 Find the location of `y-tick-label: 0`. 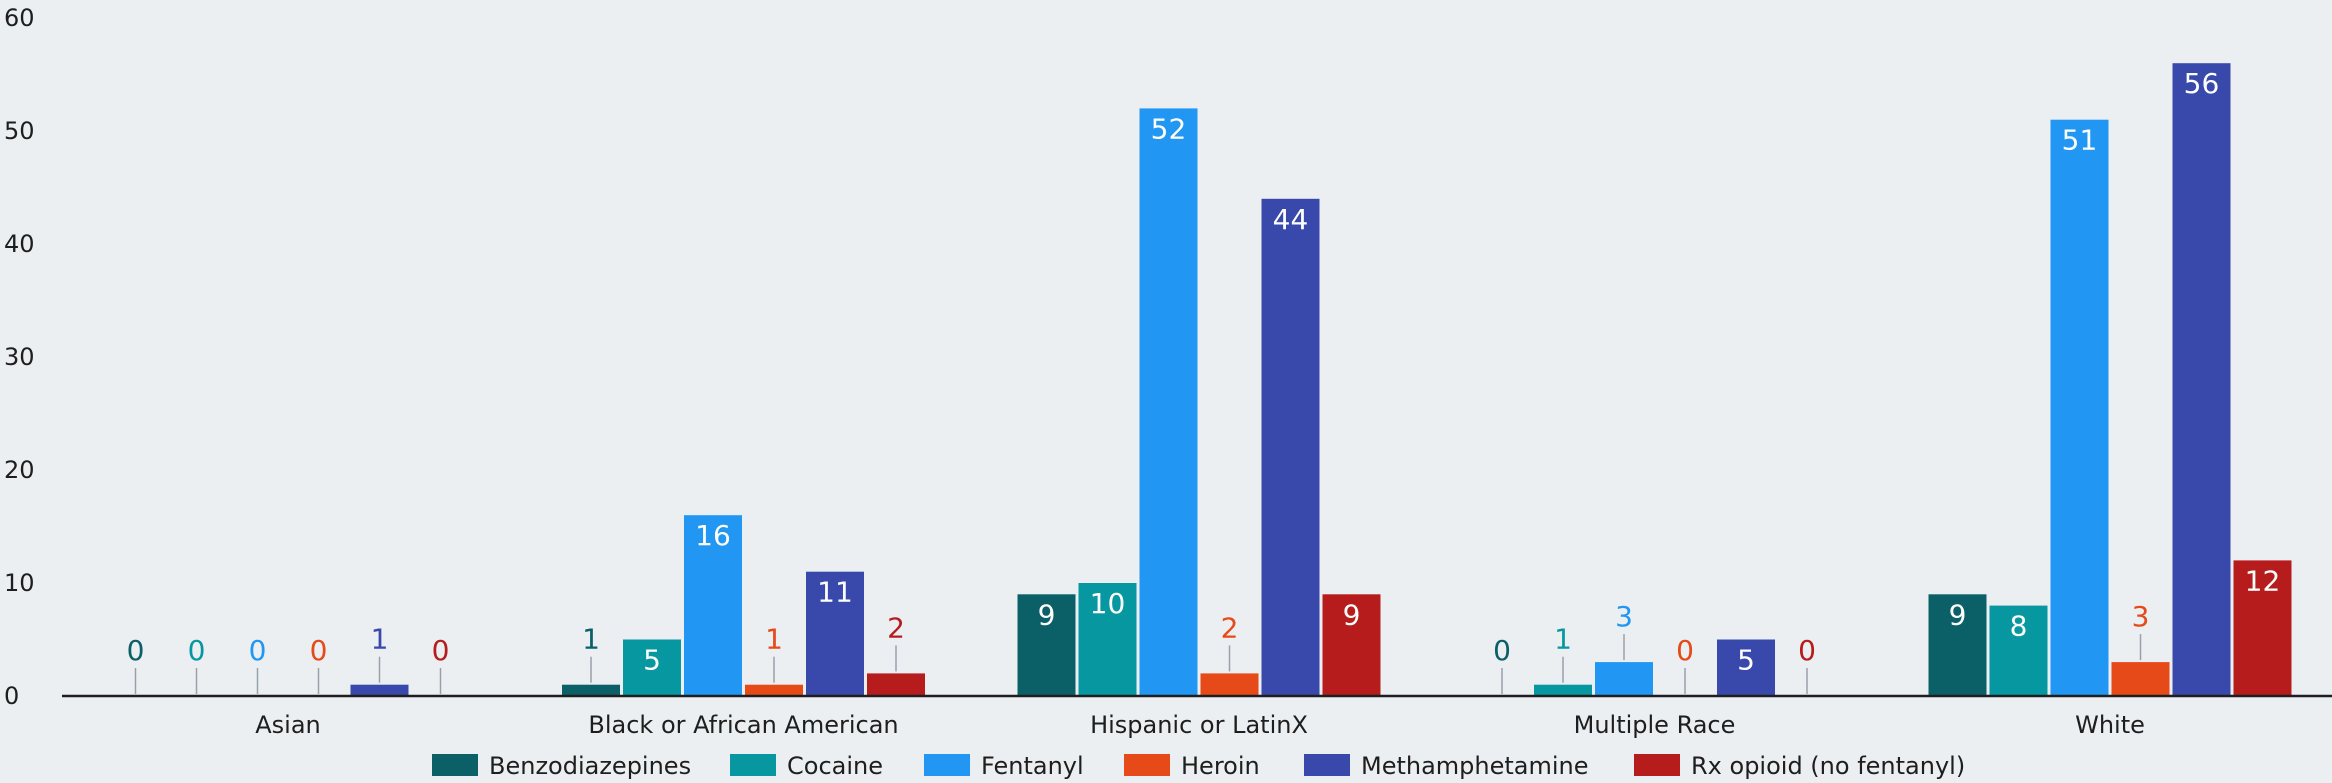

y-tick-label: 0 is located at coordinates (11, 696).